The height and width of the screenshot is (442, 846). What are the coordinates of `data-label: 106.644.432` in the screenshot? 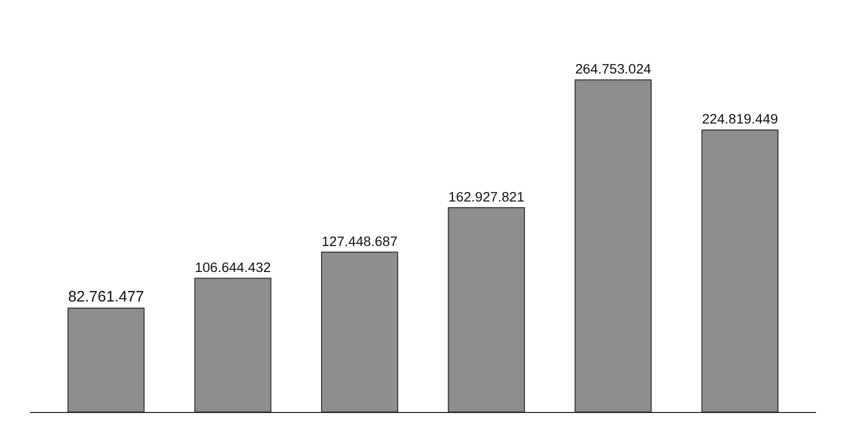 It's located at (232, 267).